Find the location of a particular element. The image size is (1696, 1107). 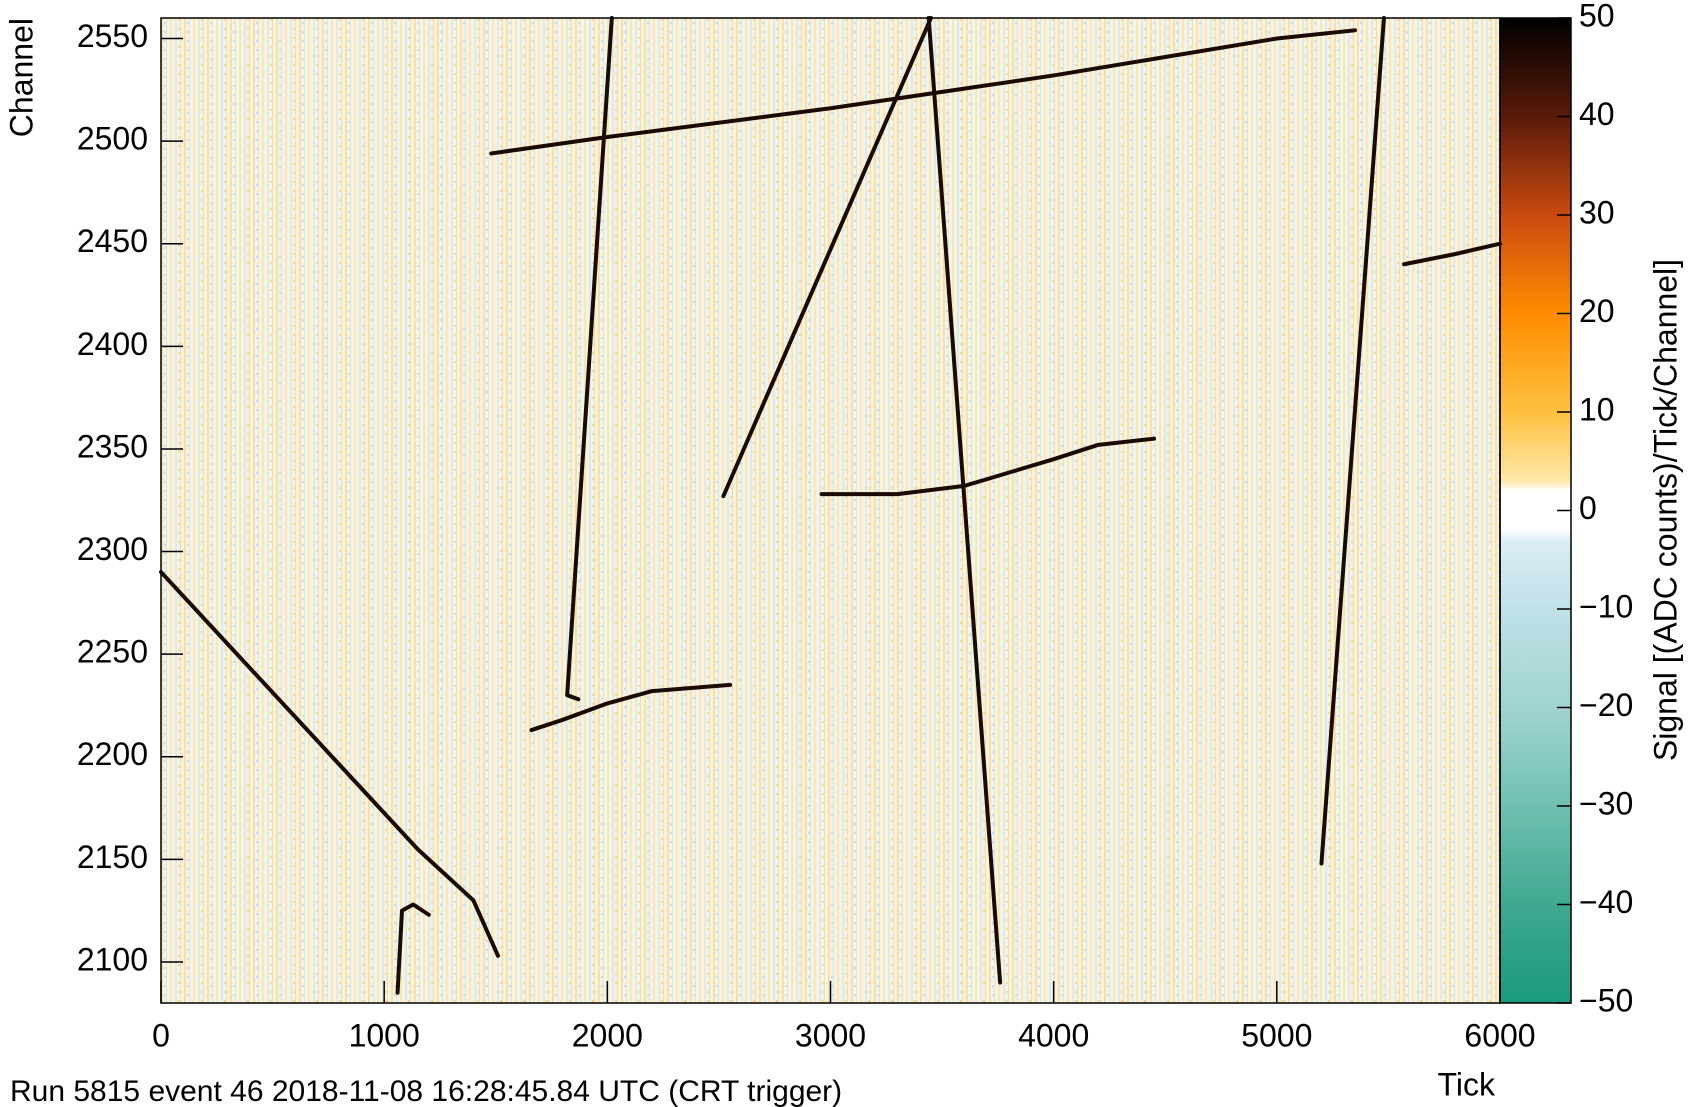

x-tick-label: 4000 is located at coordinates (1053, 1035).